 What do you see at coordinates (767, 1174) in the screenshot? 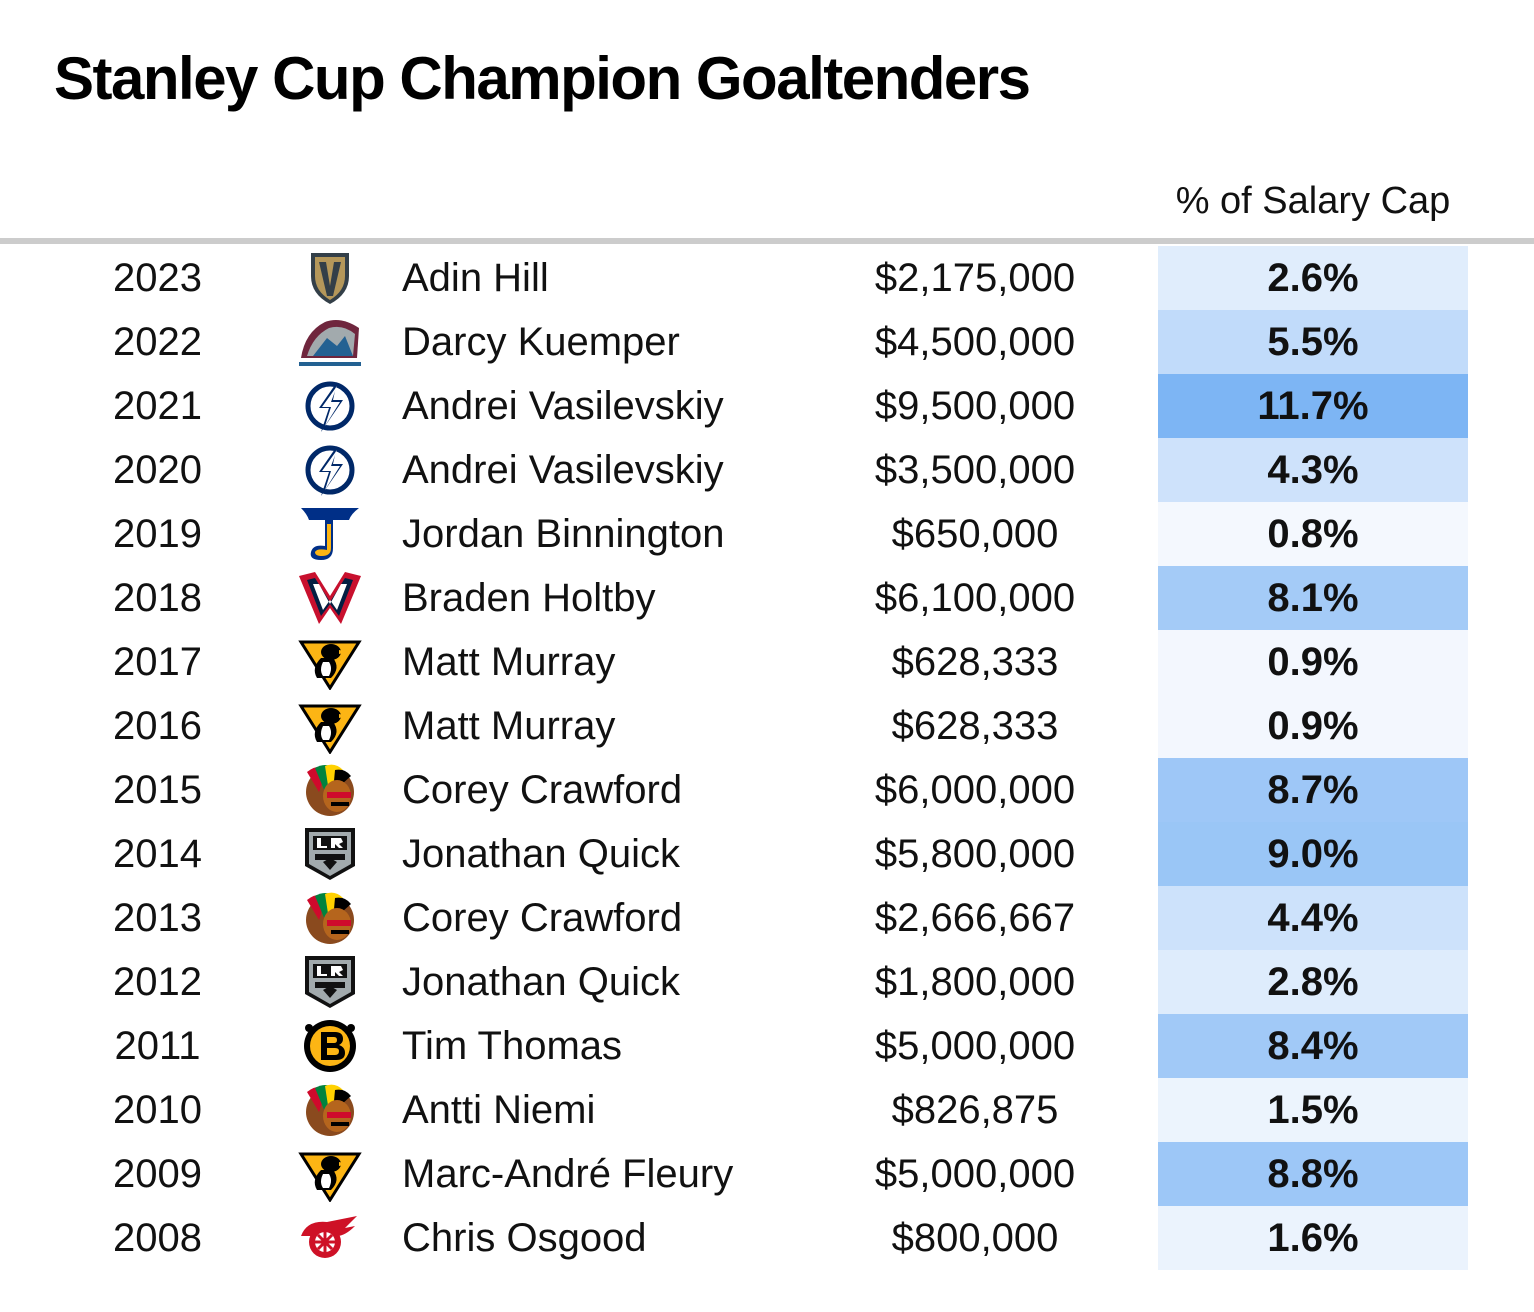
I see `table-row: 2009 Marc-André Fleury $5,000,000 8.8%` at bounding box center [767, 1174].